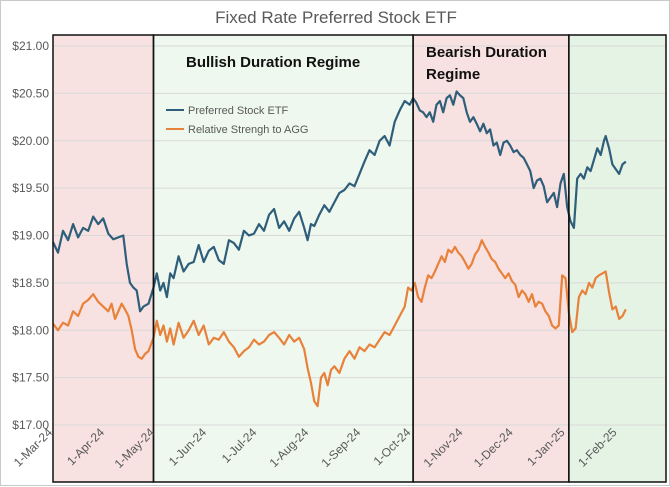 The height and width of the screenshot is (487, 670). Describe the element at coordinates (238, 111) in the screenshot. I see `legend-label-preferred: Preferred Stock ETF` at that location.